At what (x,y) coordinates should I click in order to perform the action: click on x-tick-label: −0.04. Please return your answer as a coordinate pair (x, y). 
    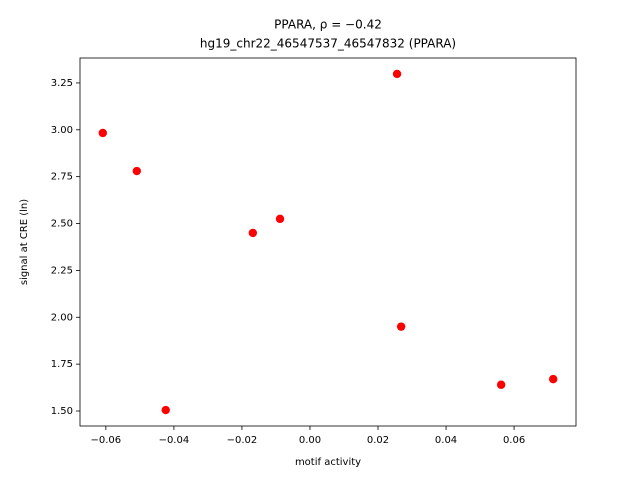
    Looking at the image, I should click on (174, 440).